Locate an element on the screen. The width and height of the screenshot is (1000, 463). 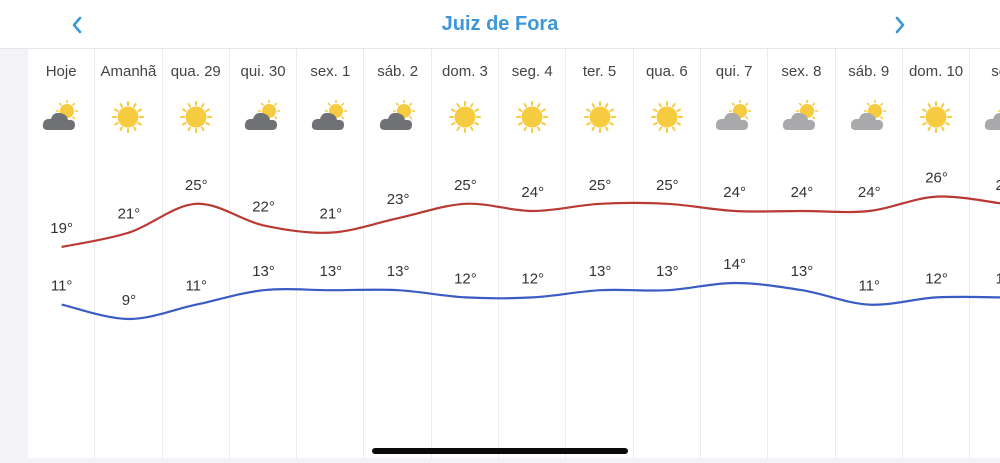
day-label: qua. 29 is located at coordinates (195, 71).